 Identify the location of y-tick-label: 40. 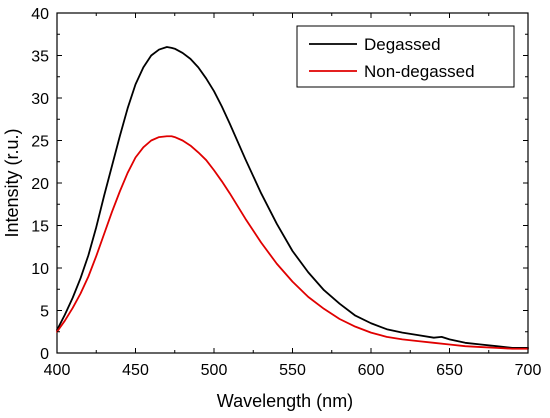
(40, 14).